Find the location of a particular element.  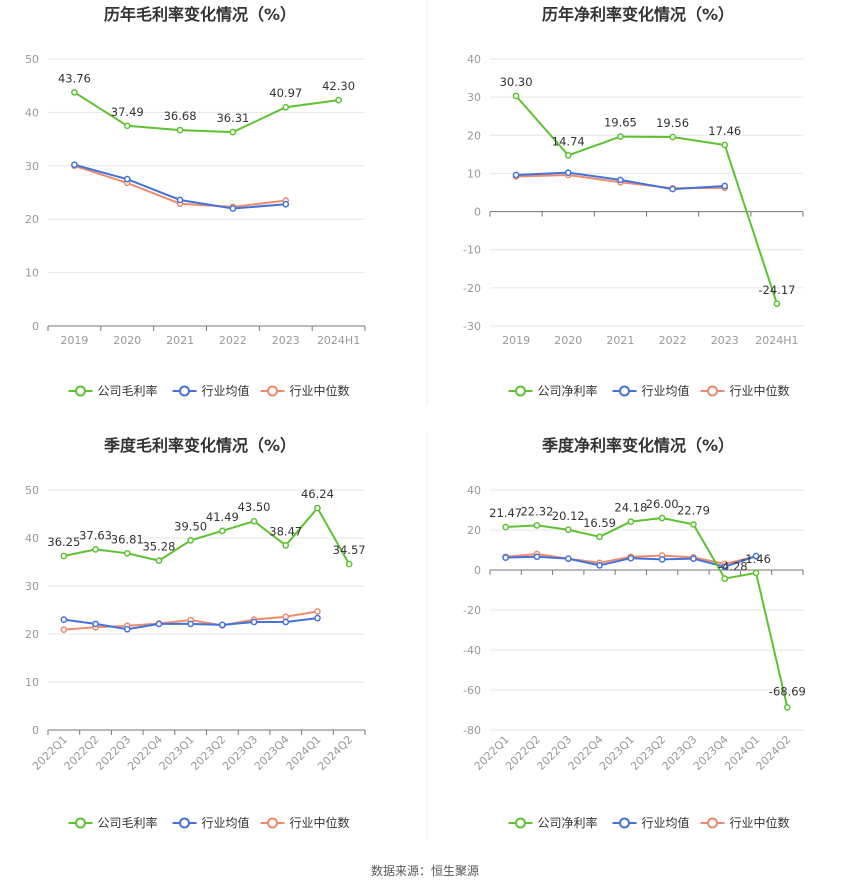

x-tick-label: 2023 is located at coordinates (286, 340).